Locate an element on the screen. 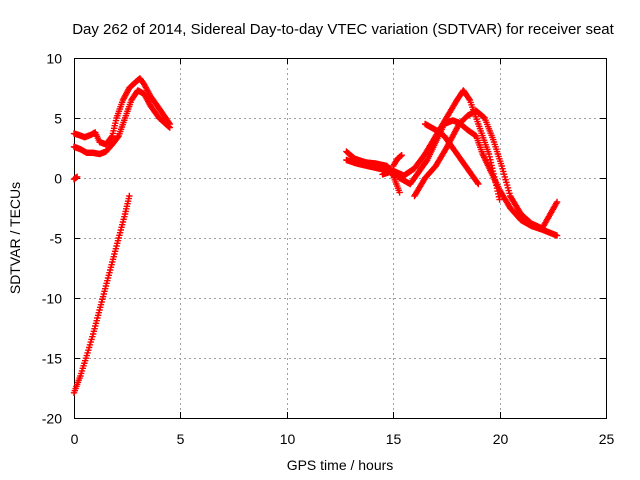 Image resolution: width=640 pixels, height=480 pixels. series-arc-b is located at coordinates (121, 122).